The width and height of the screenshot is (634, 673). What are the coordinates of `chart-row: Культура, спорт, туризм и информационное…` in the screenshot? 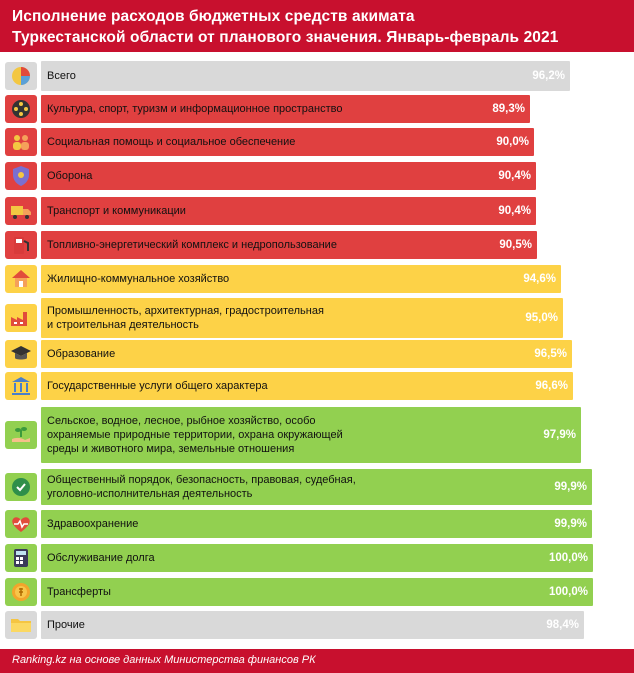 It's located at (317, 109).